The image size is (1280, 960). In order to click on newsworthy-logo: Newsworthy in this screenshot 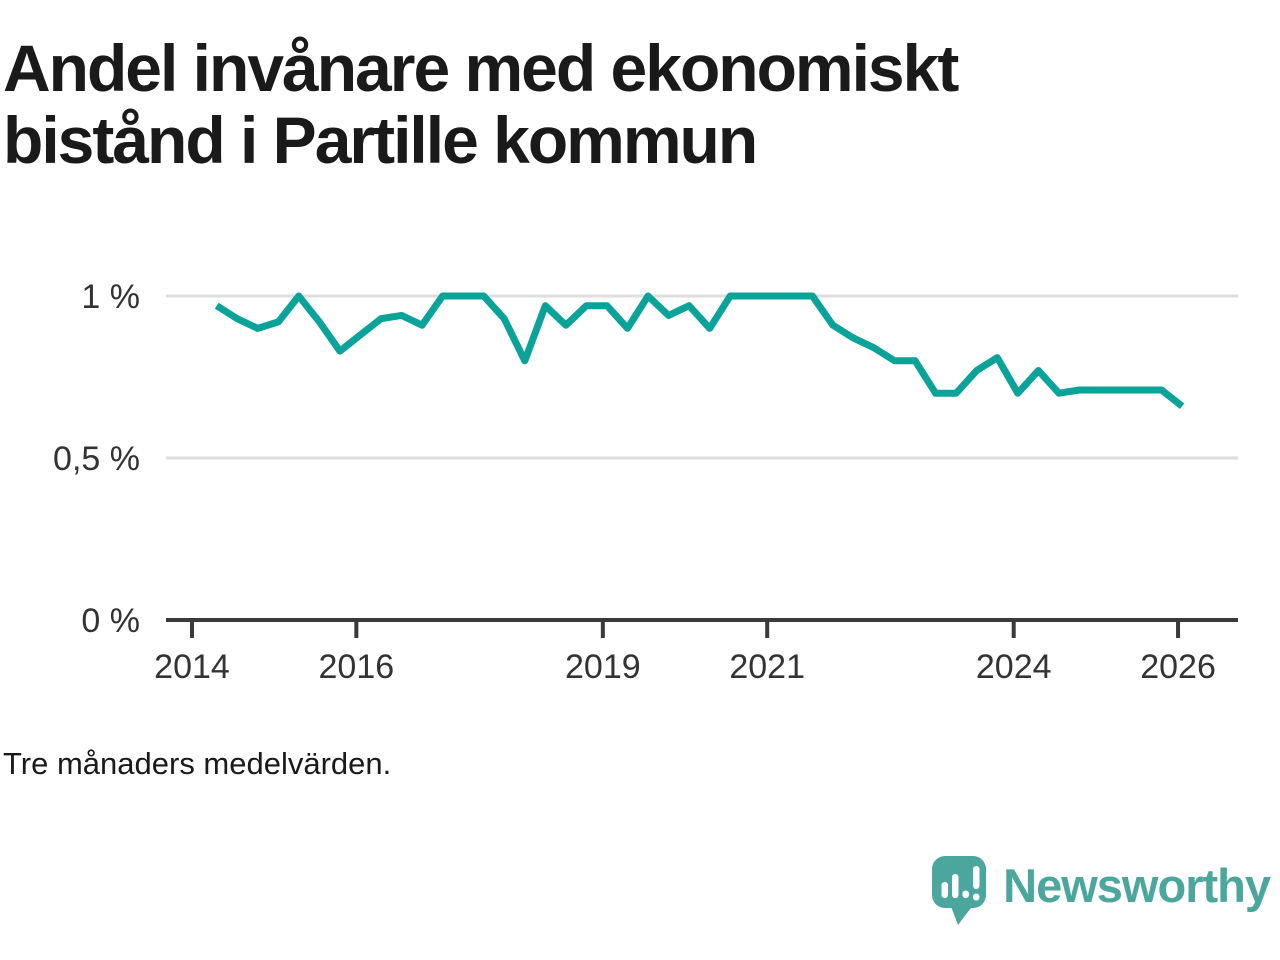, I will do `click(1101, 891)`.